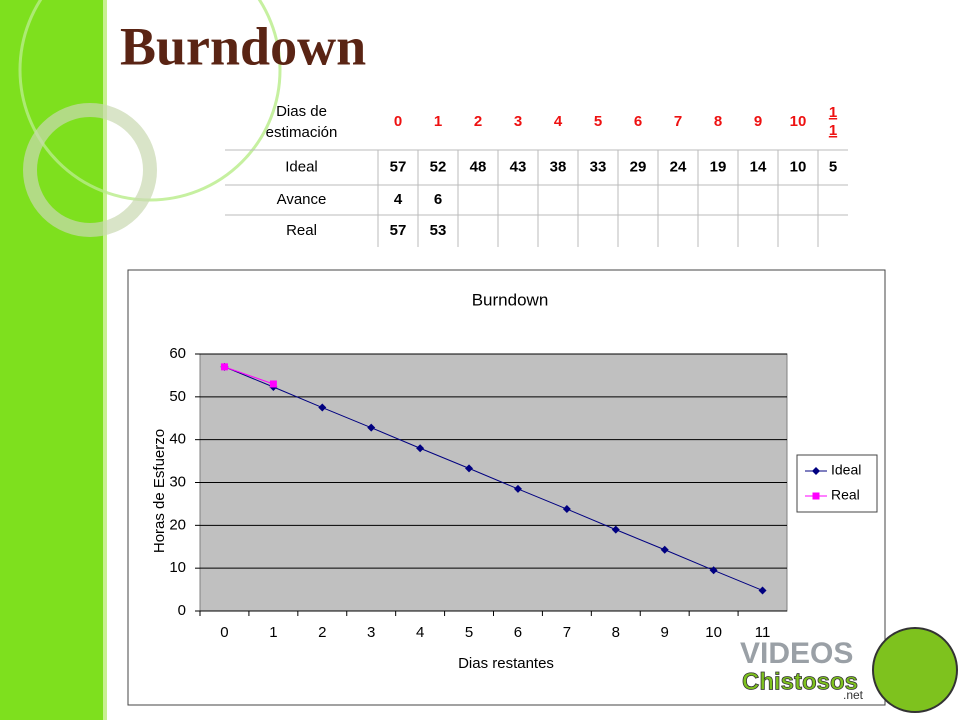 The width and height of the screenshot is (960, 720). I want to click on y-tick-label: 60, so click(177, 353).